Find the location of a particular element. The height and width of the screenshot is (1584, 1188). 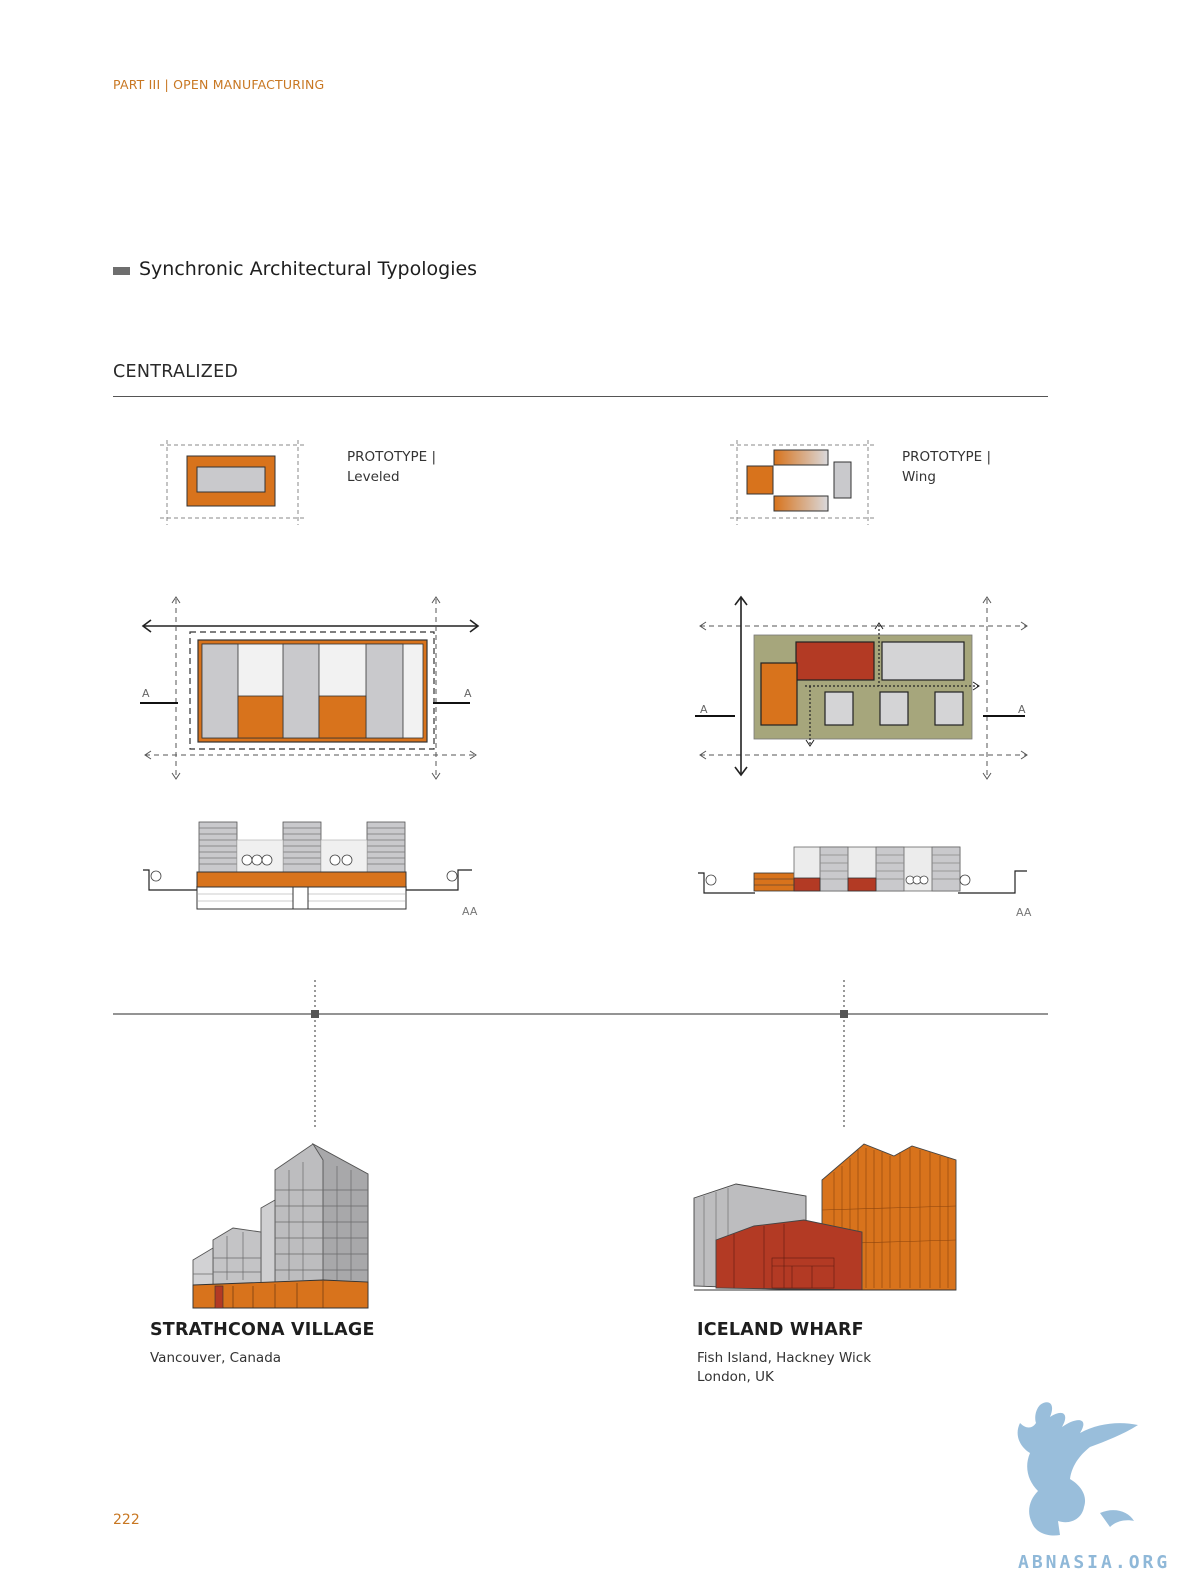

section-title: Synchronic Architectural Typologies is located at coordinates (308, 269).